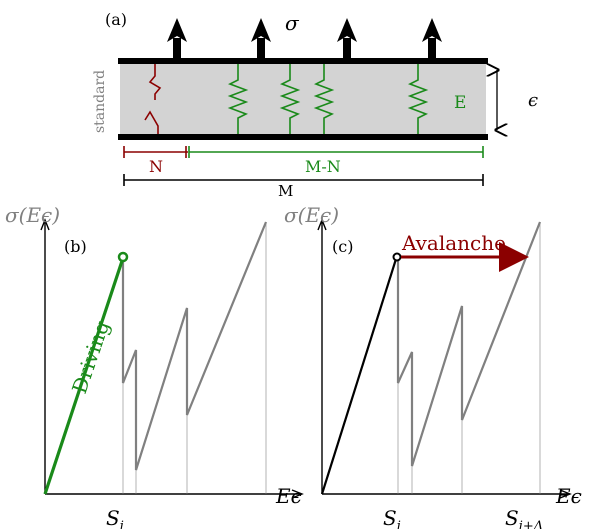  What do you see at coordinates (342, 246) in the screenshot?
I see `panel-c-label: (c)` at bounding box center [342, 246].